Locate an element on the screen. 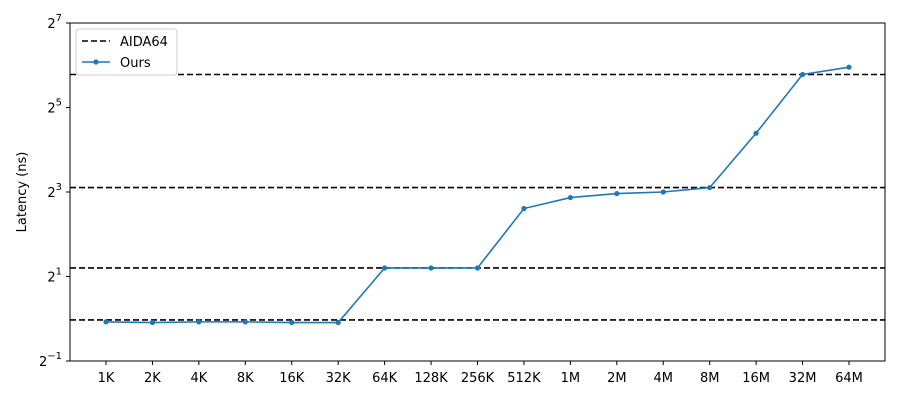 This screenshot has width=900, height=400. x-tick-label: 8K is located at coordinates (245, 378).